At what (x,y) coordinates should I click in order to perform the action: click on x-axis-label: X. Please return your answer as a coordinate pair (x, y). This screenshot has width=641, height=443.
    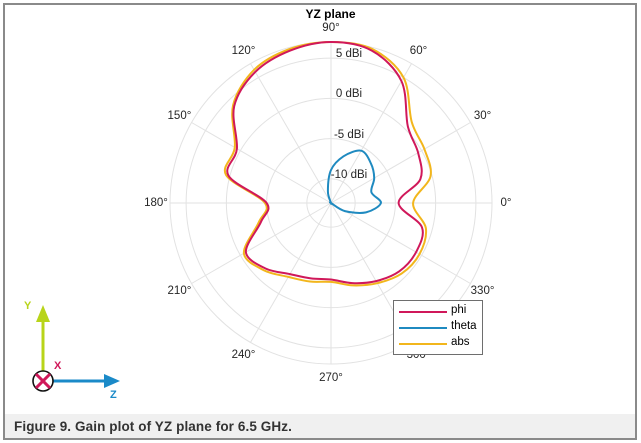
    Looking at the image, I should click on (58, 366).